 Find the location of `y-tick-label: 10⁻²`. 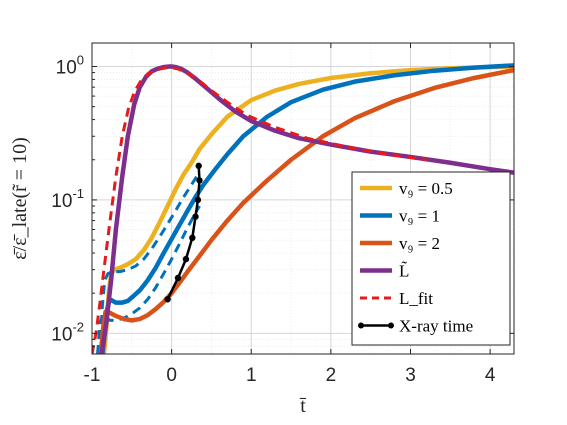

y-tick-label: 10⁻² is located at coordinates (67, 332).